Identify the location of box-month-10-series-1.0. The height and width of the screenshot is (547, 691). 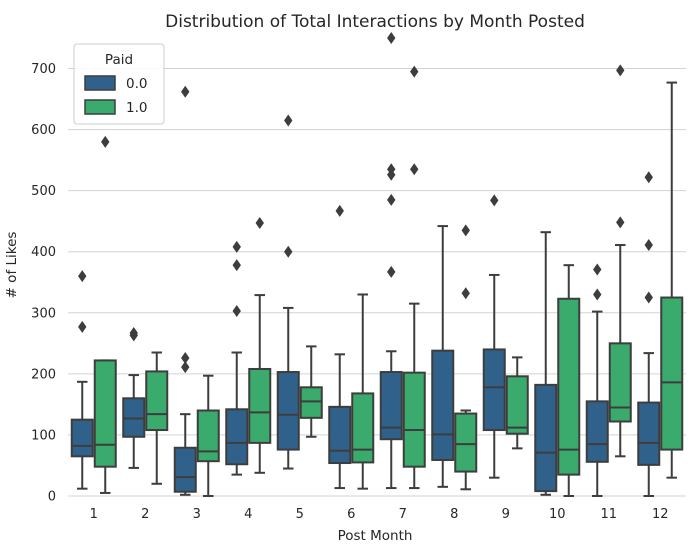
(569, 380).